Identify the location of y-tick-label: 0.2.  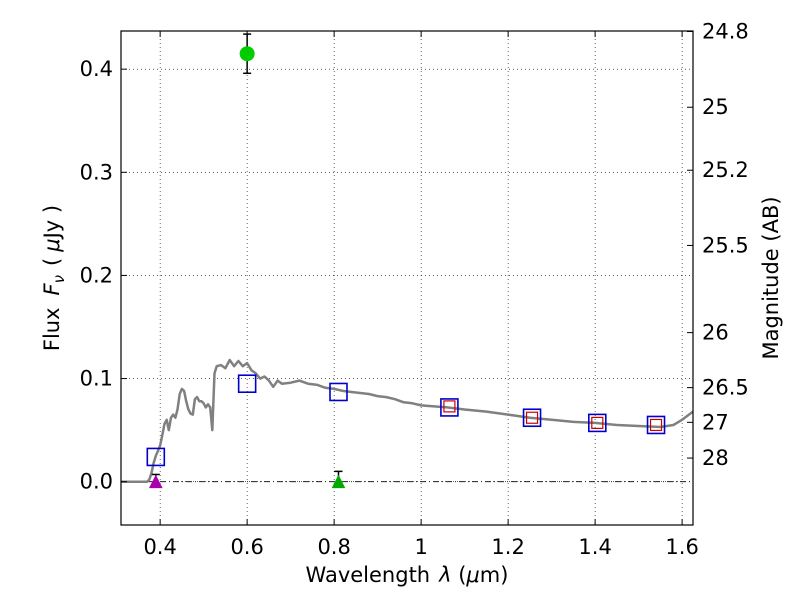
(96, 275).